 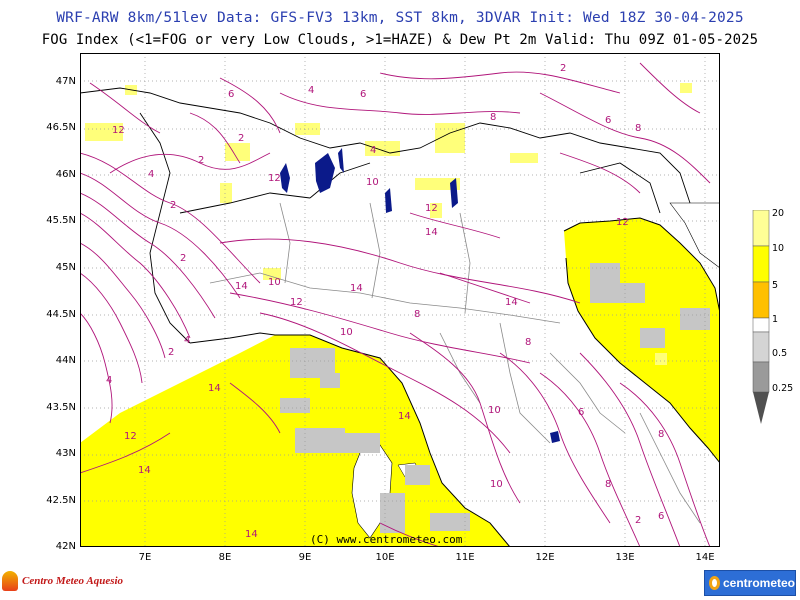 I want to click on colorbar-label-10: 10, so click(x=778, y=248).